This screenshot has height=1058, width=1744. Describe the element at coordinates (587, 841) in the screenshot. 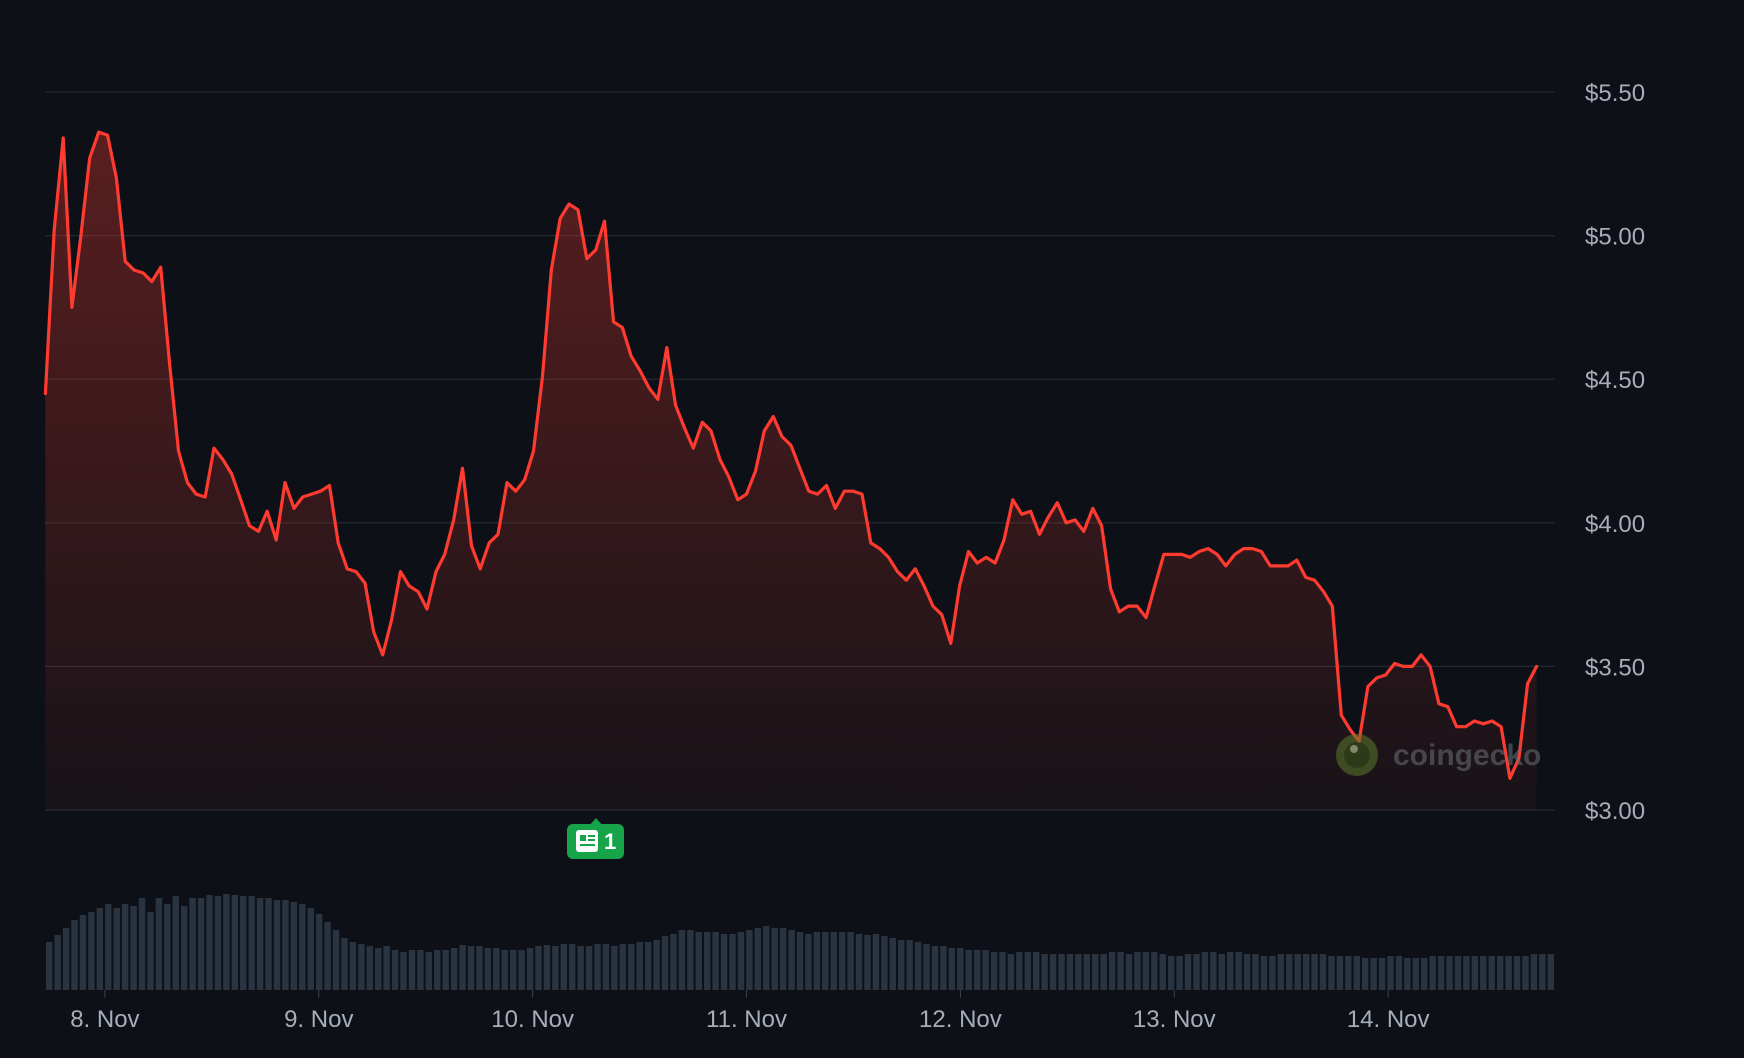

I see `newspaper-icon` at that location.